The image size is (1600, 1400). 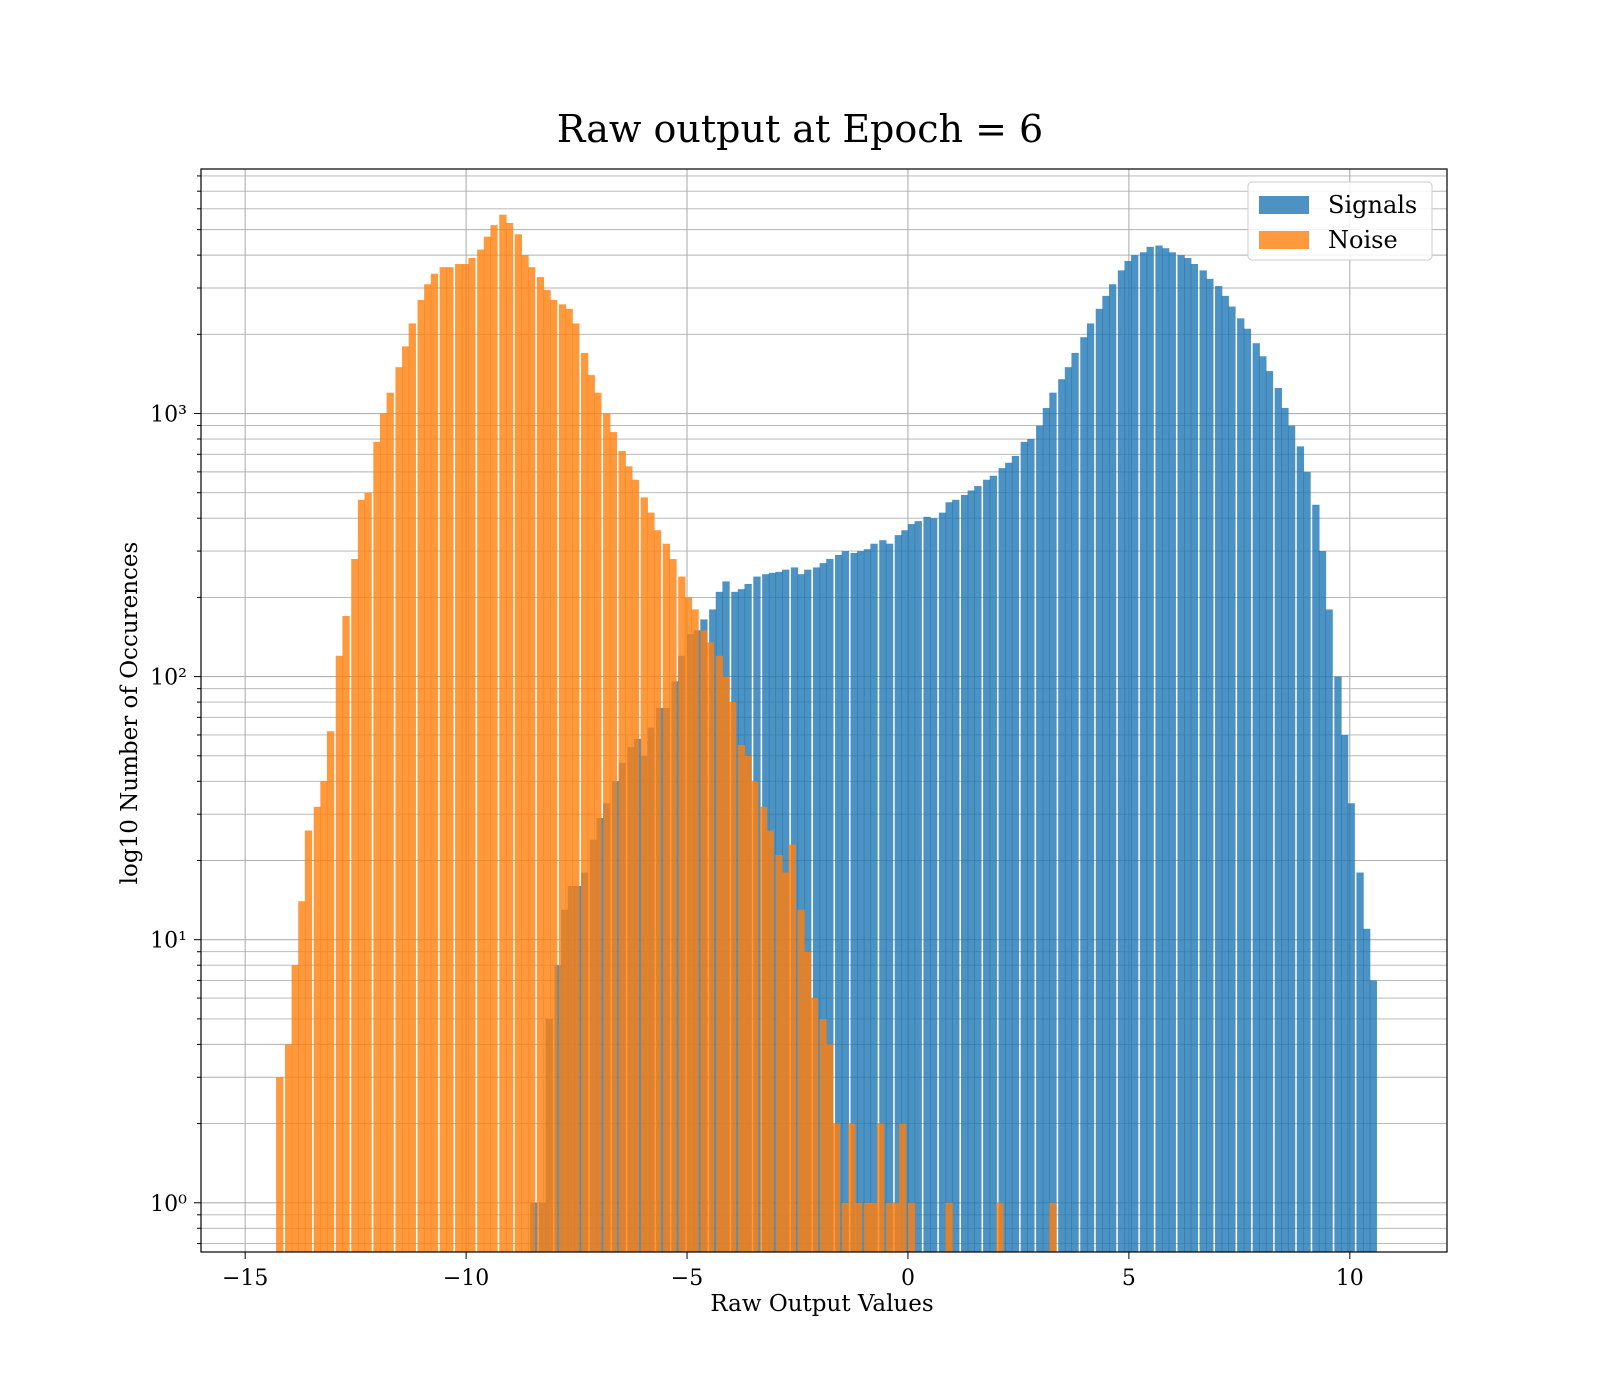 I want to click on legend-swatch-signals, so click(x=1284, y=205).